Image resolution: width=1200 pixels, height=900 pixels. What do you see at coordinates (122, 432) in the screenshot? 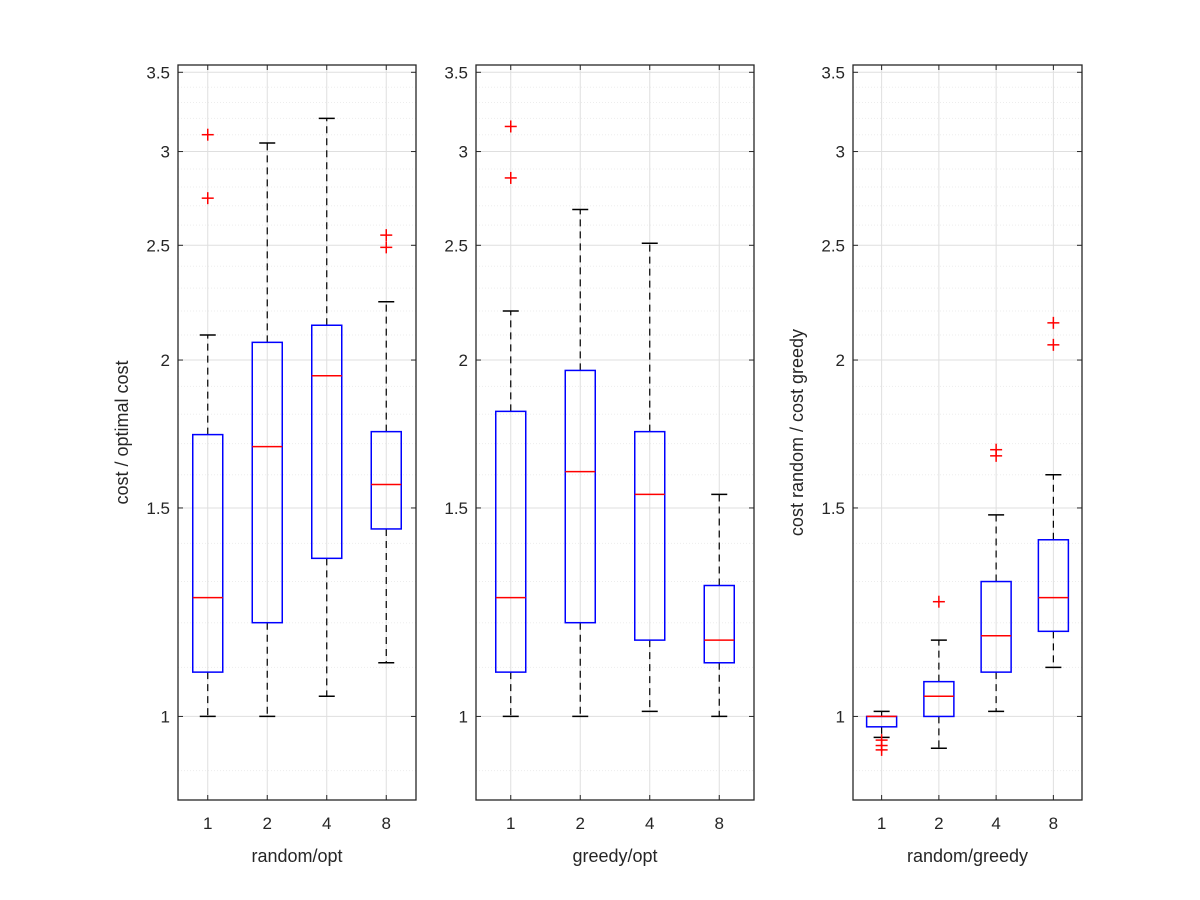
I see `y-axis-label: cost / optimal cost` at bounding box center [122, 432].